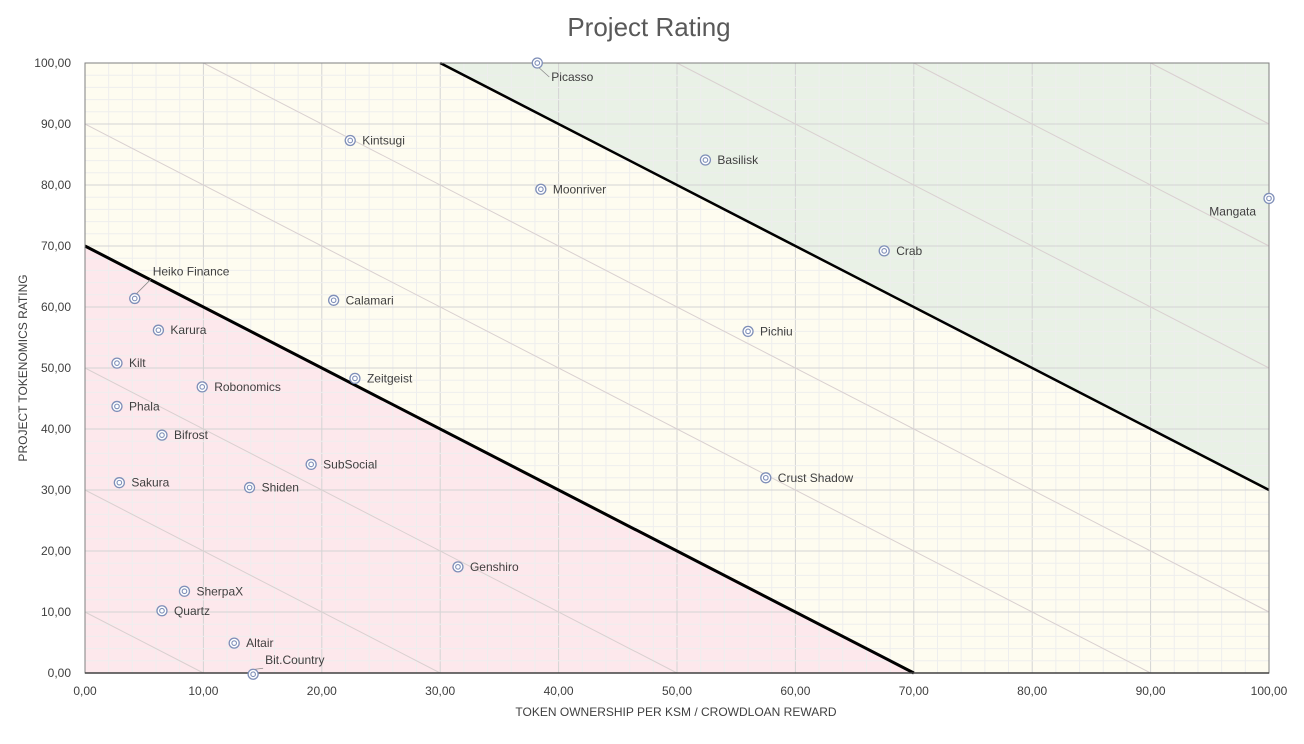 The width and height of the screenshot is (1304, 744). What do you see at coordinates (191, 435) in the screenshot?
I see `point-label: Bifrost` at bounding box center [191, 435].